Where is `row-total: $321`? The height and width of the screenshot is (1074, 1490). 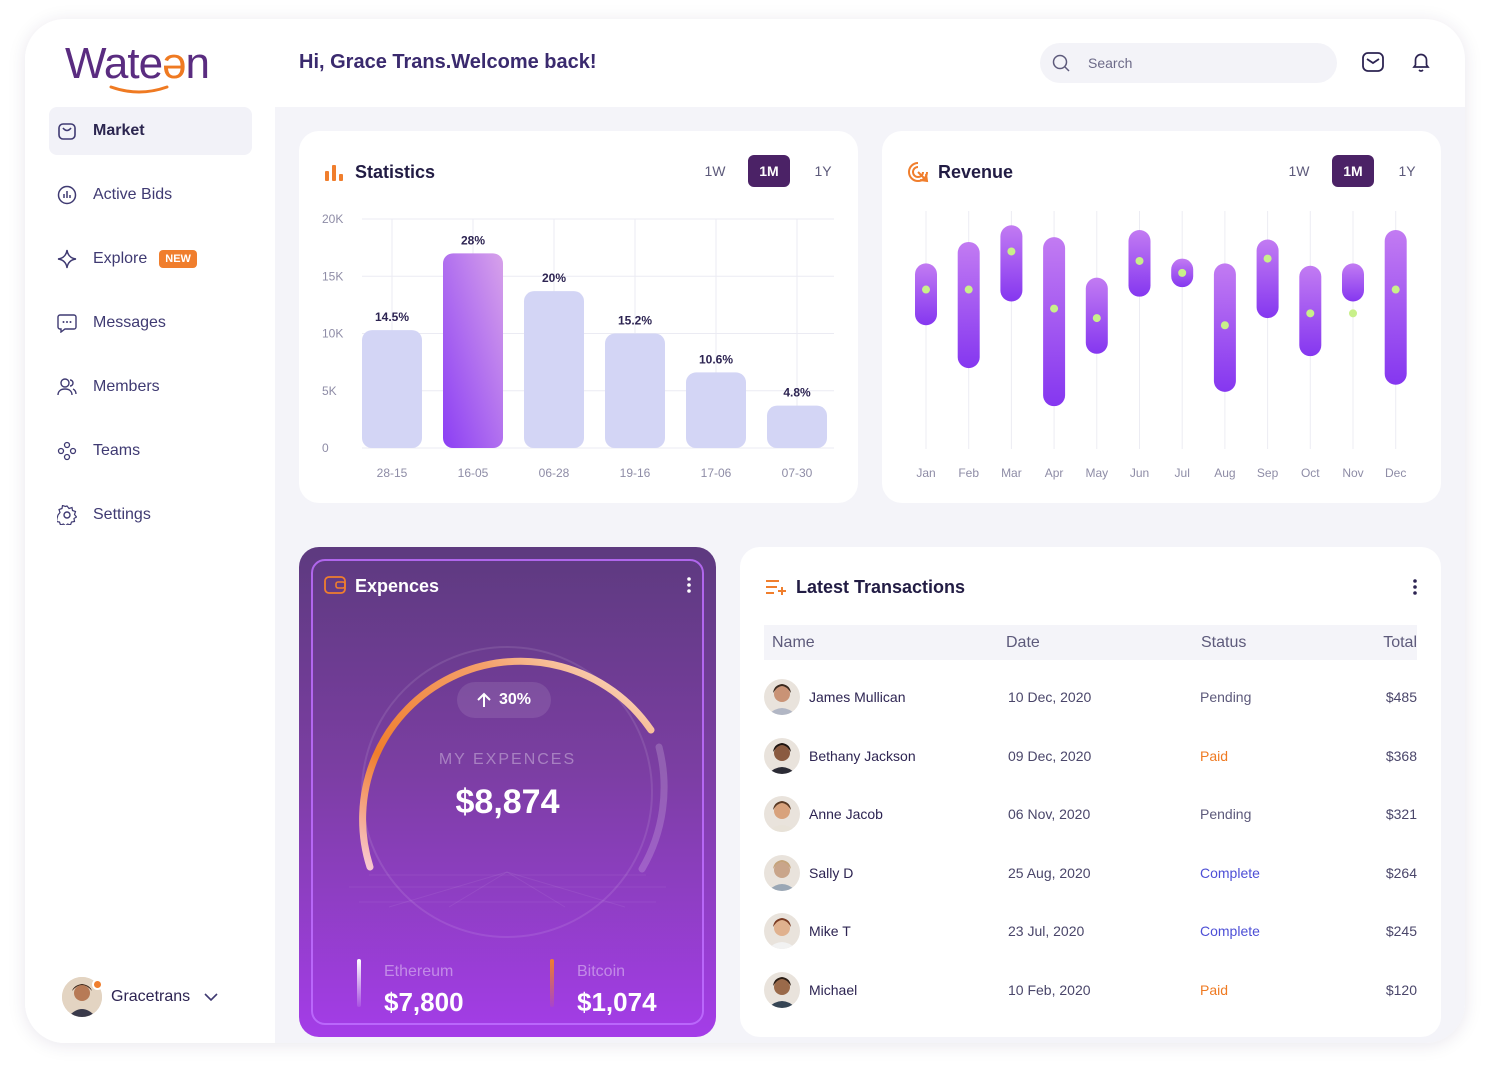 row-total: $321 is located at coordinates (1401, 814).